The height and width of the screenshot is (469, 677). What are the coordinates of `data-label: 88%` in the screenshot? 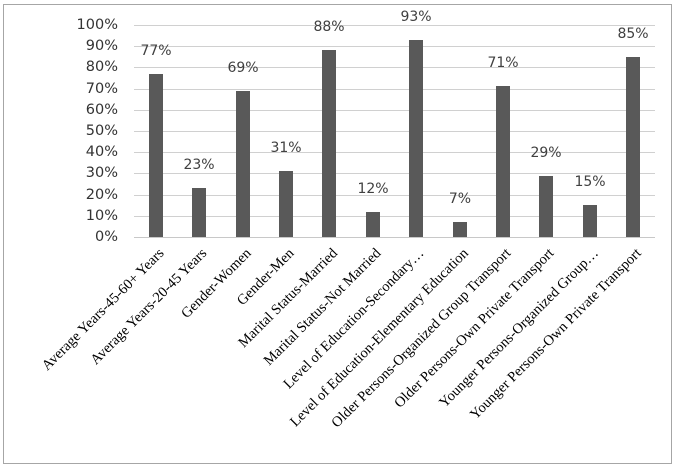 It's located at (329, 27).